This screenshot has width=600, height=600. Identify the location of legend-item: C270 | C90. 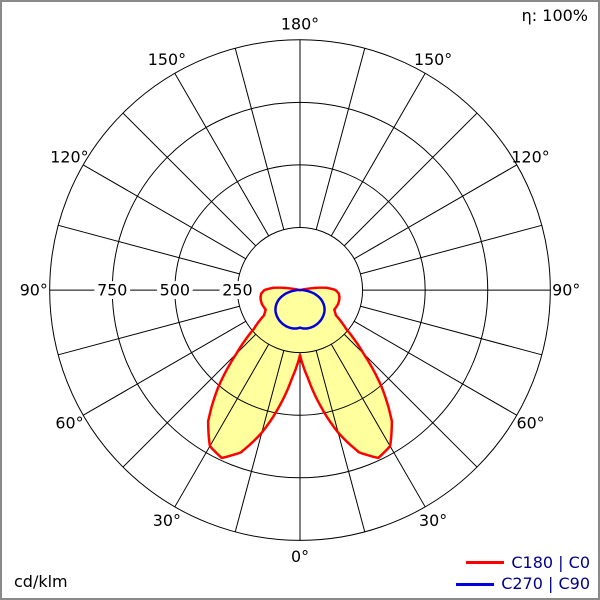
(523, 584).